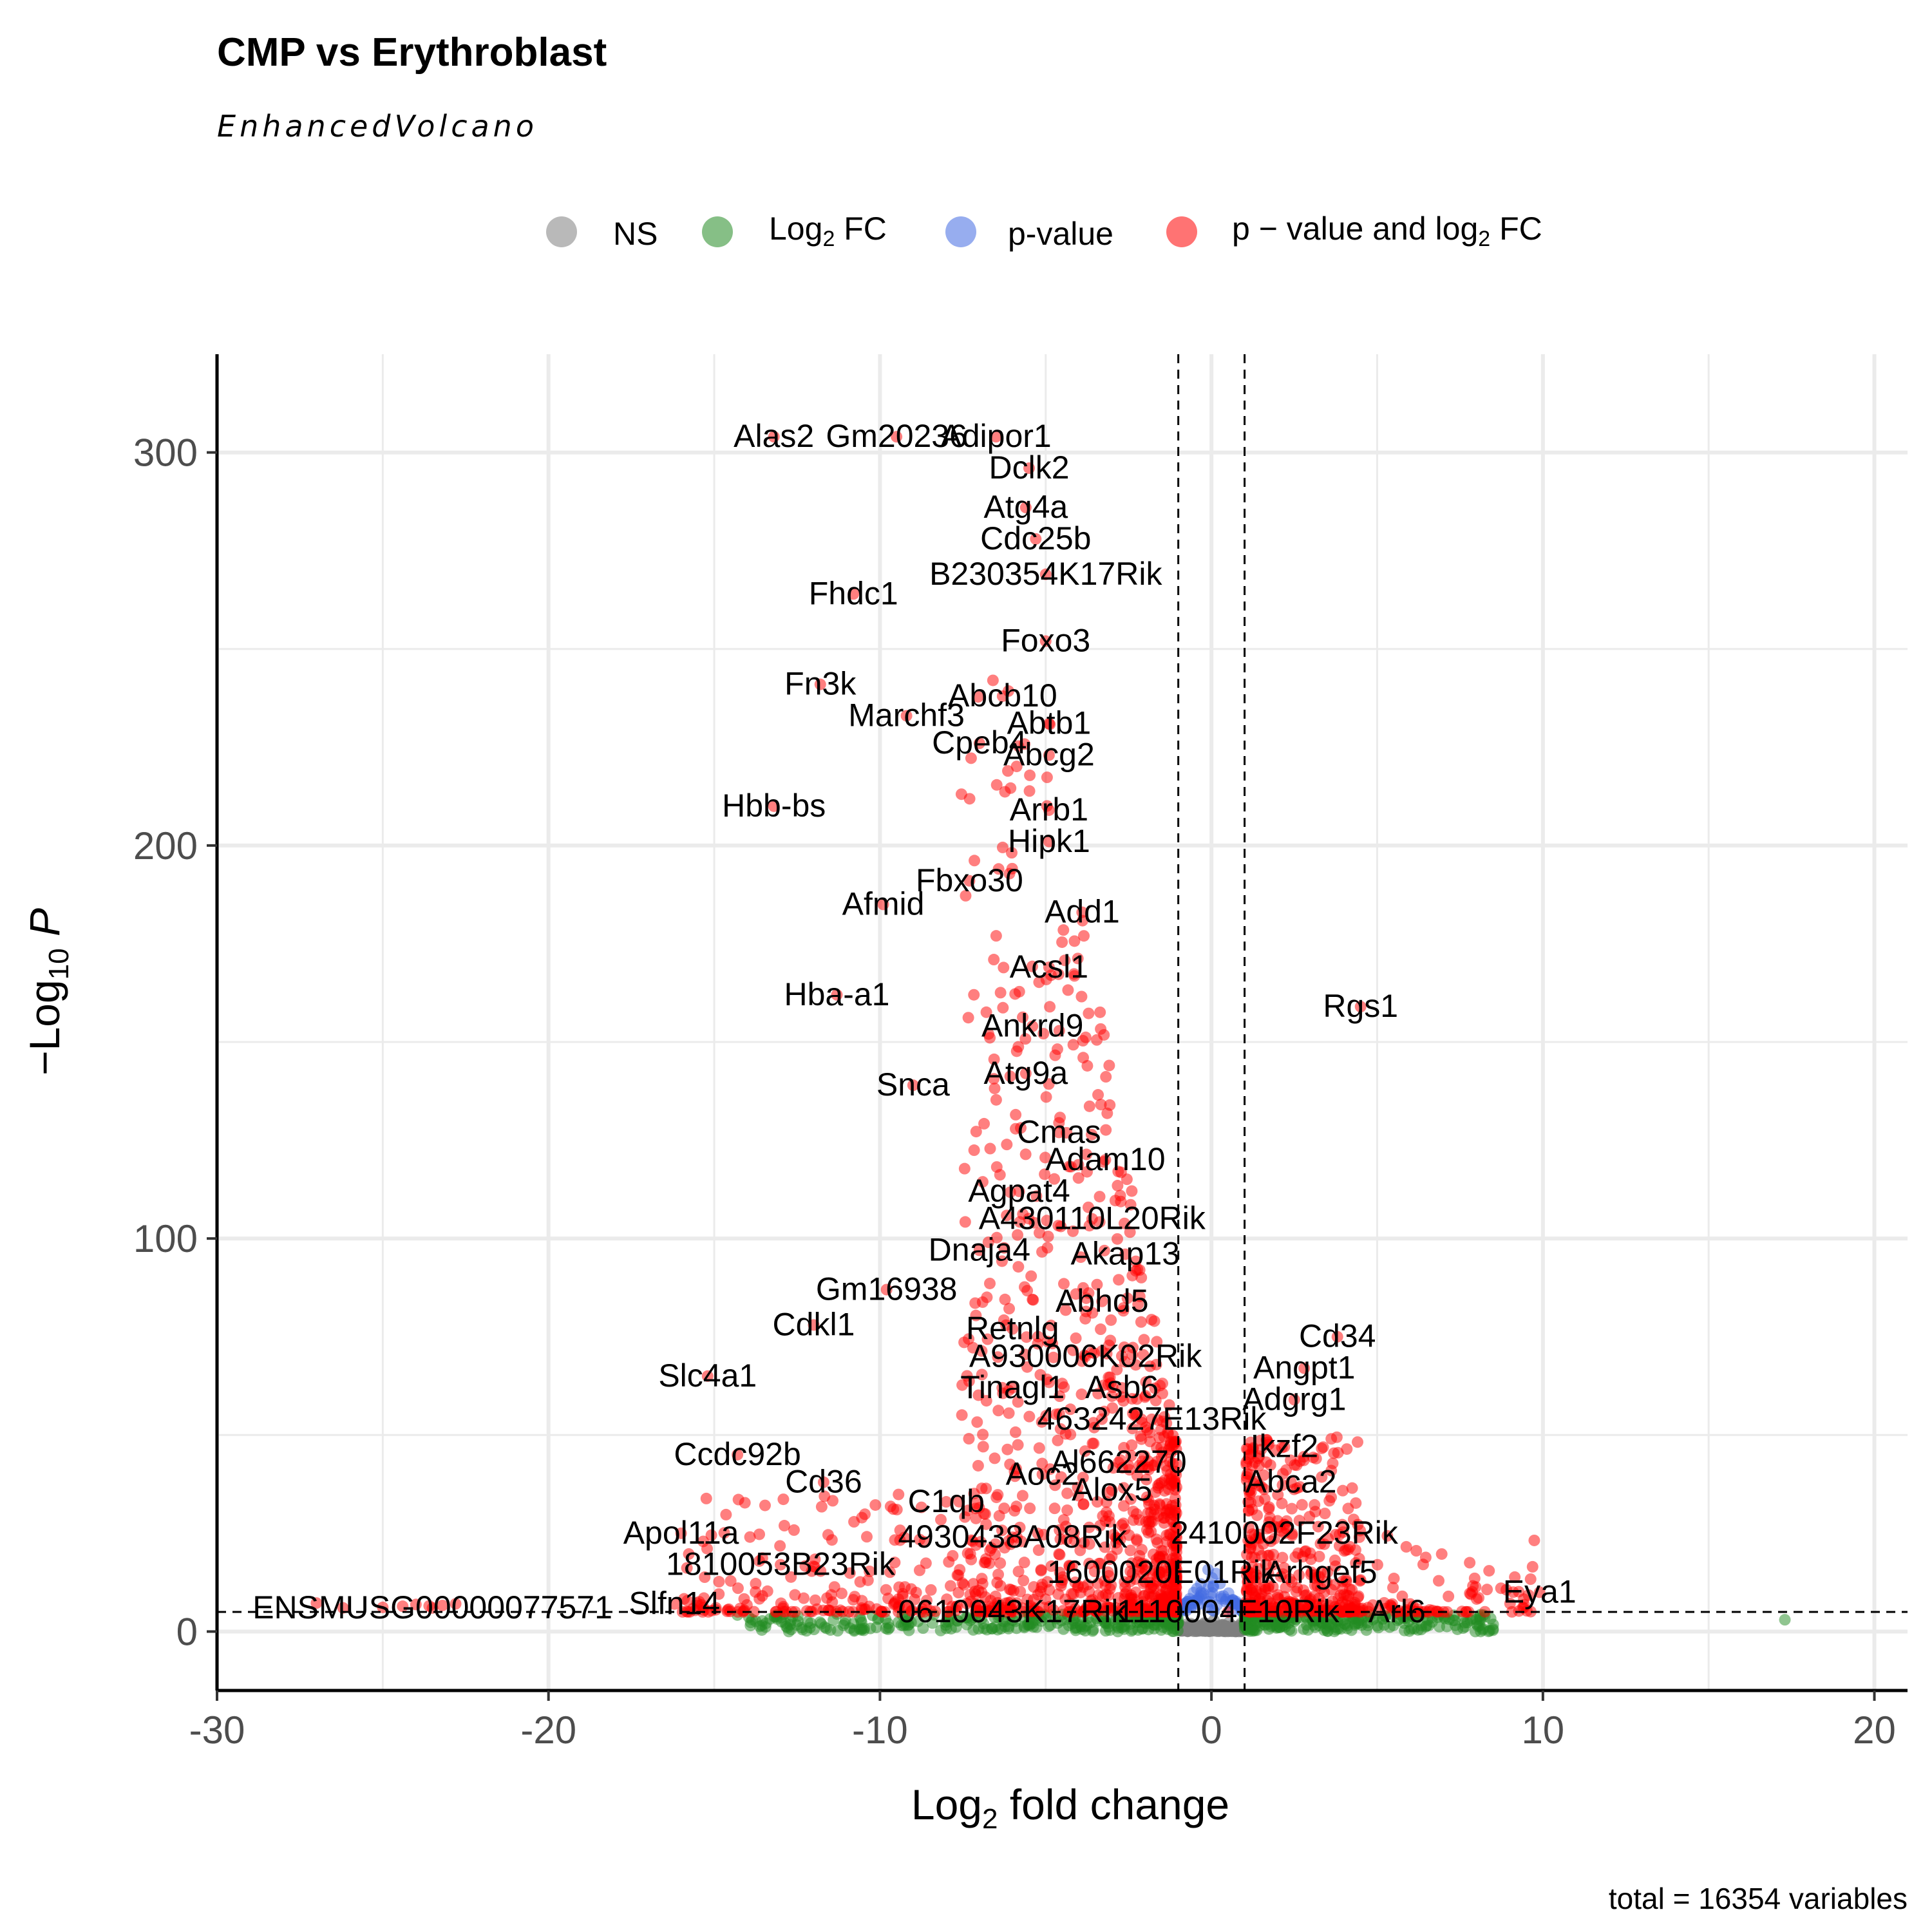 This screenshot has height=1932, width=1932. I want to click on gene-label: Marchf3, so click(907, 715).